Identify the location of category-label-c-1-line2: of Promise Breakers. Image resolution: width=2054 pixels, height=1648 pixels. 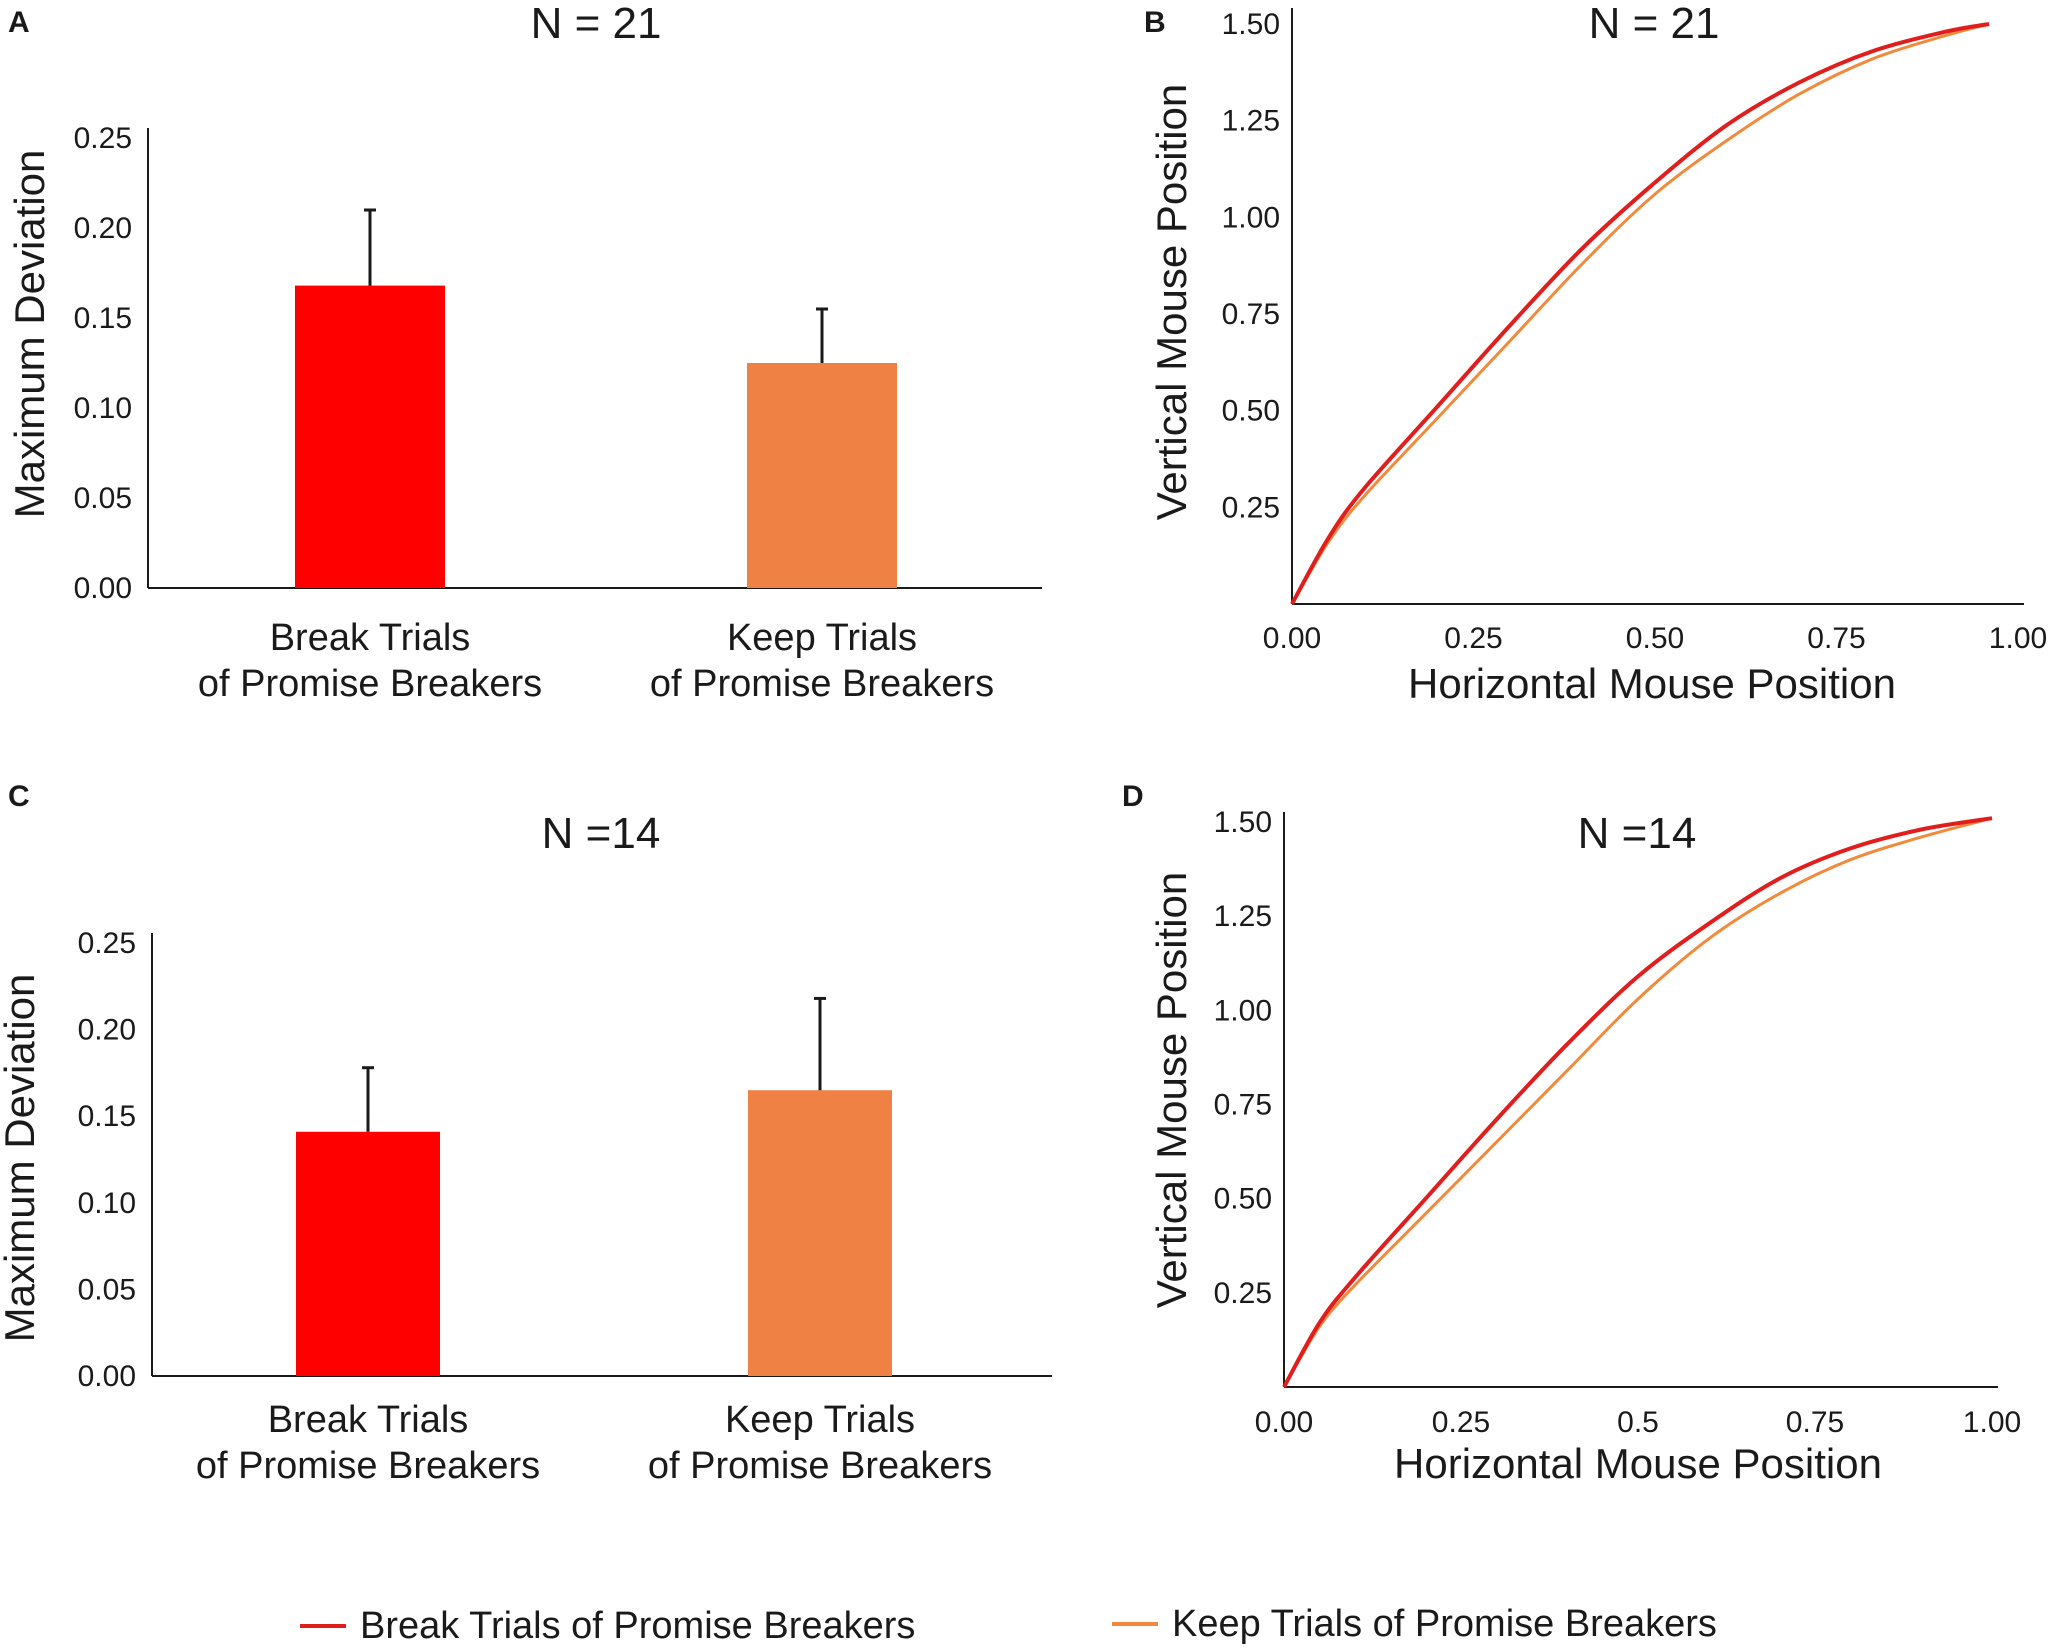
(820, 1466).